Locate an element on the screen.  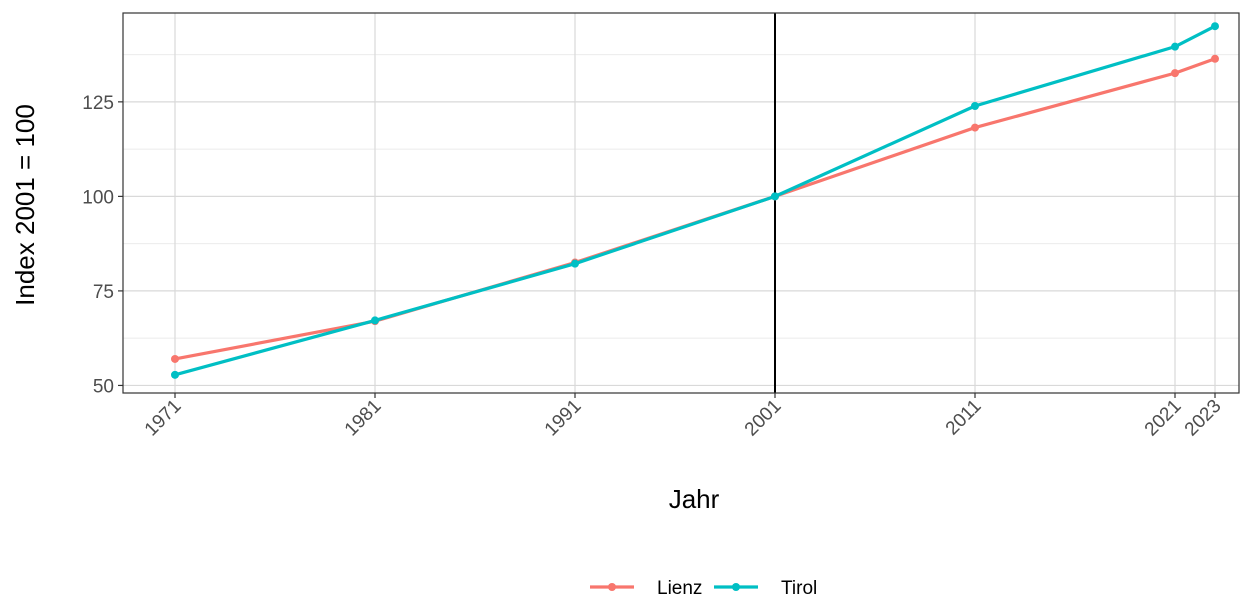
y-tick-label: 100 is located at coordinates (98, 197).